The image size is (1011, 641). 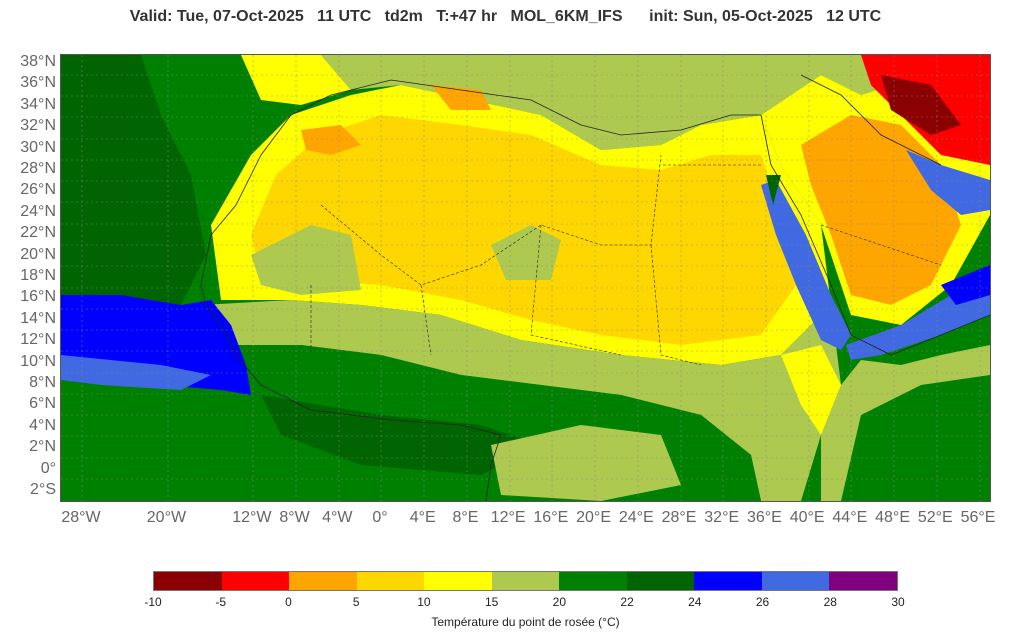 What do you see at coordinates (294, 517) in the screenshot?
I see `longitude-label: 8°W` at bounding box center [294, 517].